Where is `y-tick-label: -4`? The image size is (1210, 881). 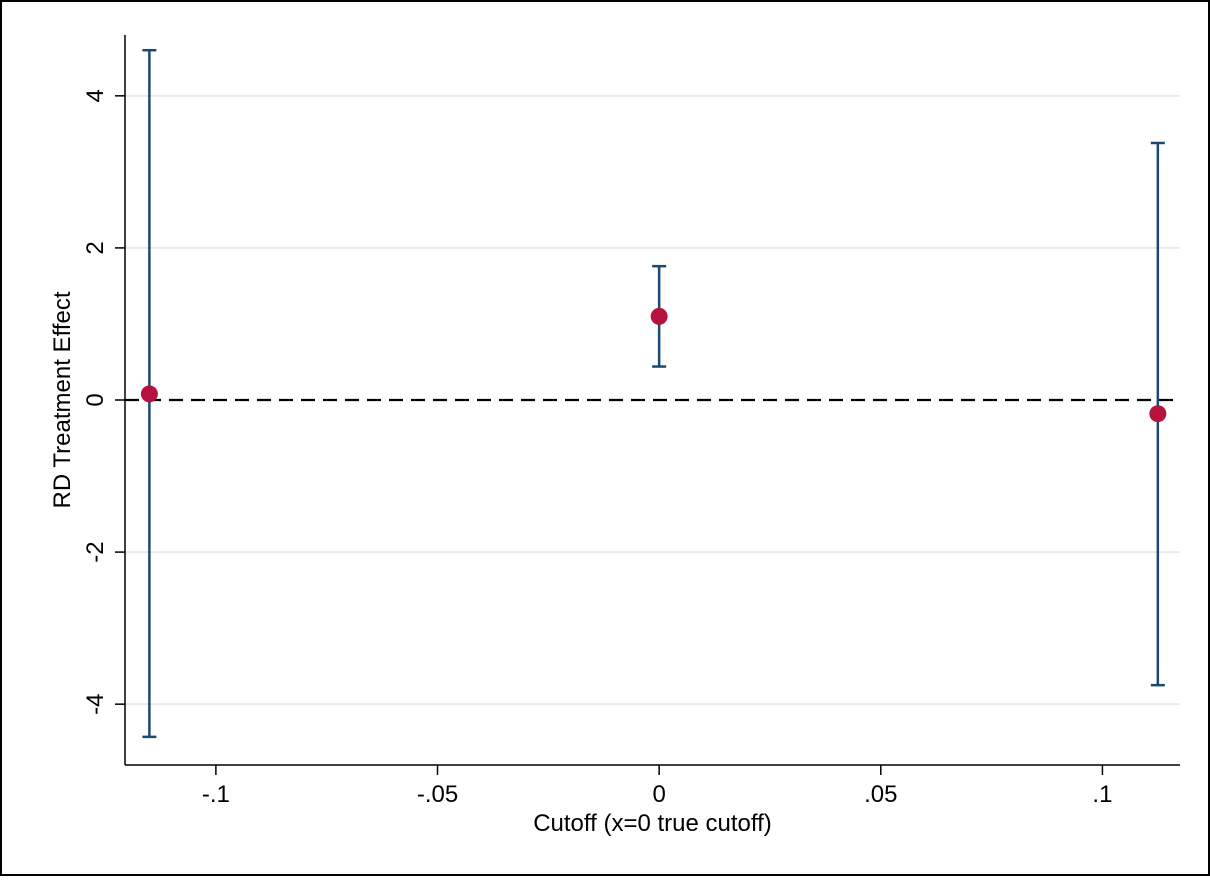 y-tick-label: -4 is located at coordinates (95, 703).